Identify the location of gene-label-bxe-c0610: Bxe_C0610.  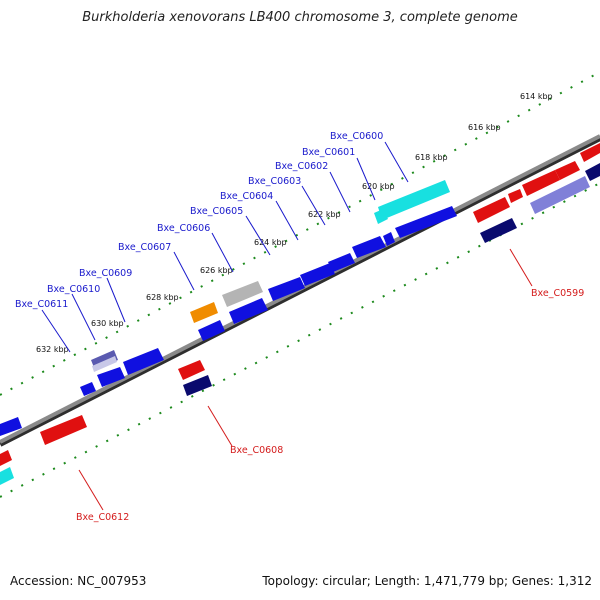
(73, 289).